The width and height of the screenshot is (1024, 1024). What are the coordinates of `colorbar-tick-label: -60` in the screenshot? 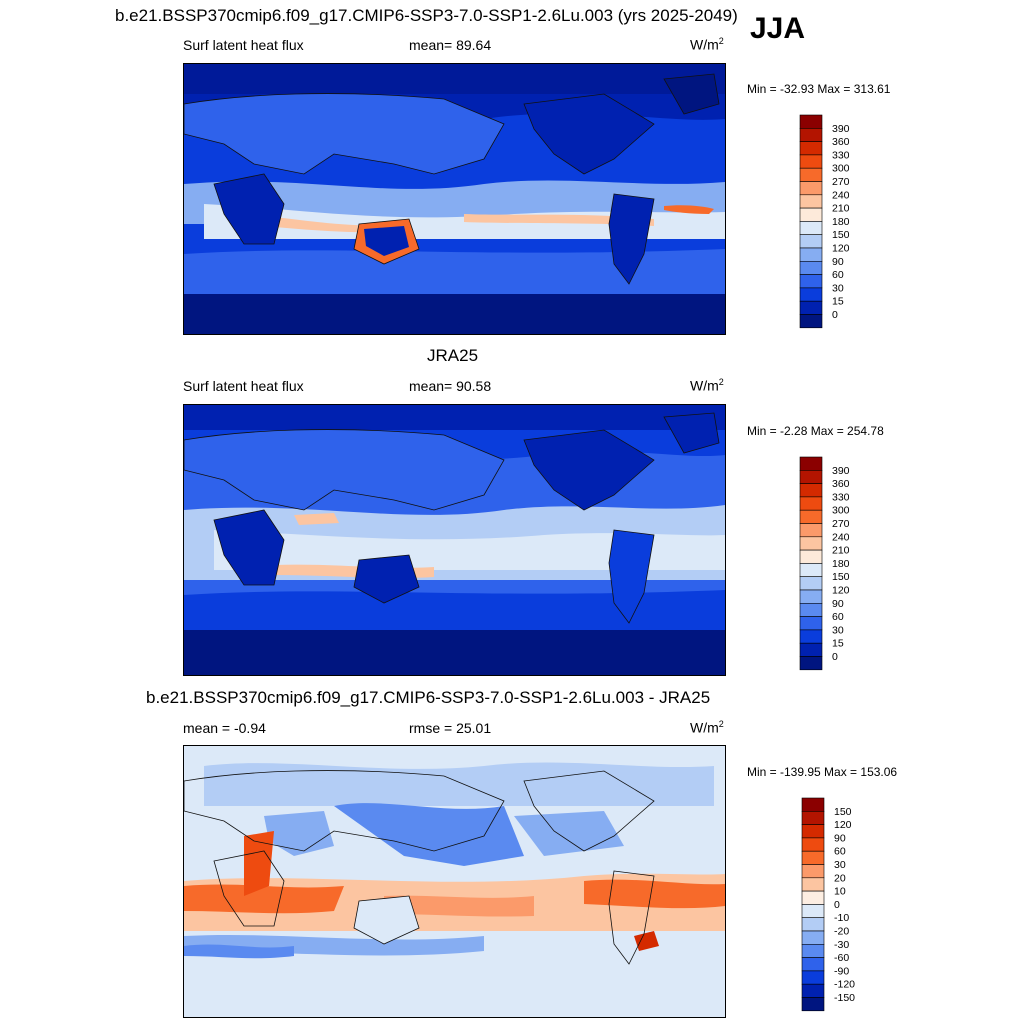 It's located at (841, 958).